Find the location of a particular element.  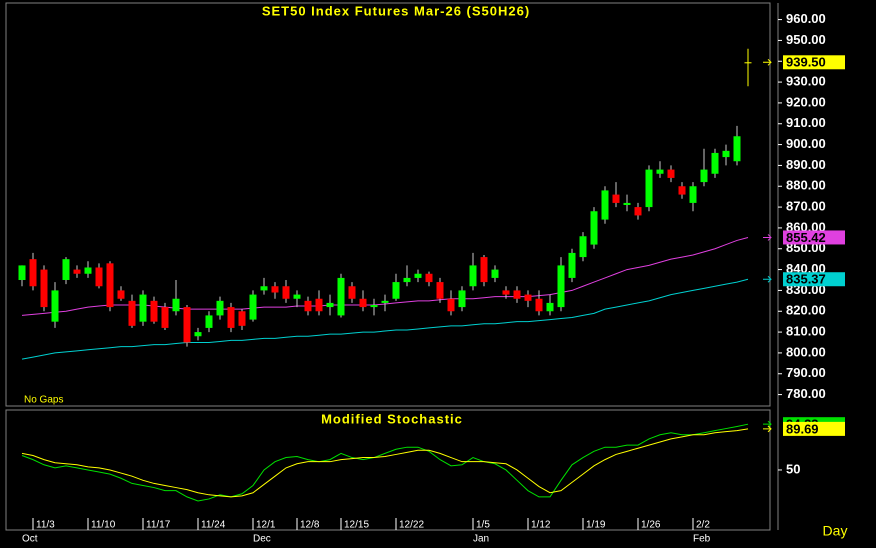

month-label: Jan is located at coordinates (481, 539).